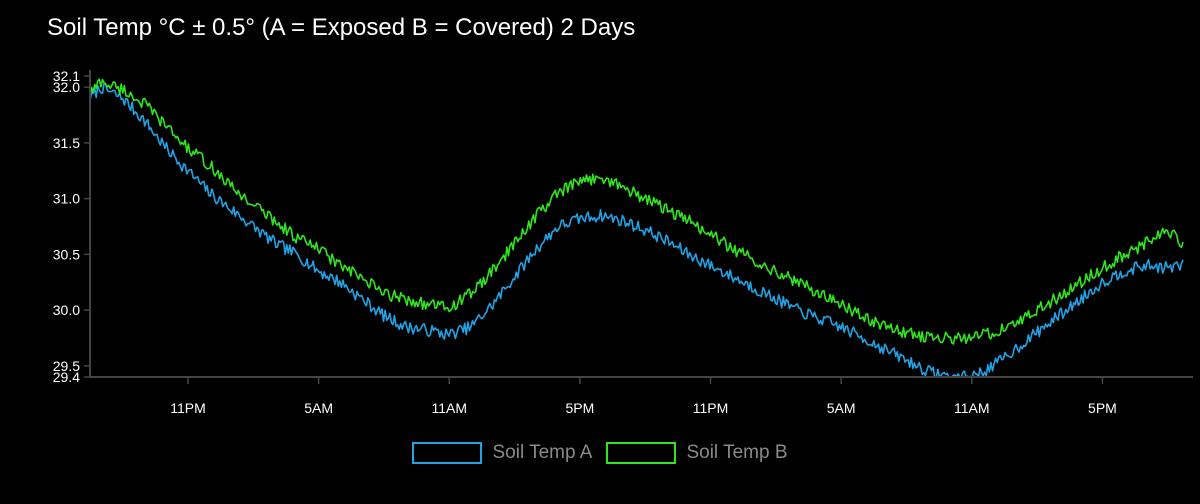 Image resolution: width=1200 pixels, height=504 pixels. I want to click on legend: Soil Temp A Soil Temp B, so click(600, 453).